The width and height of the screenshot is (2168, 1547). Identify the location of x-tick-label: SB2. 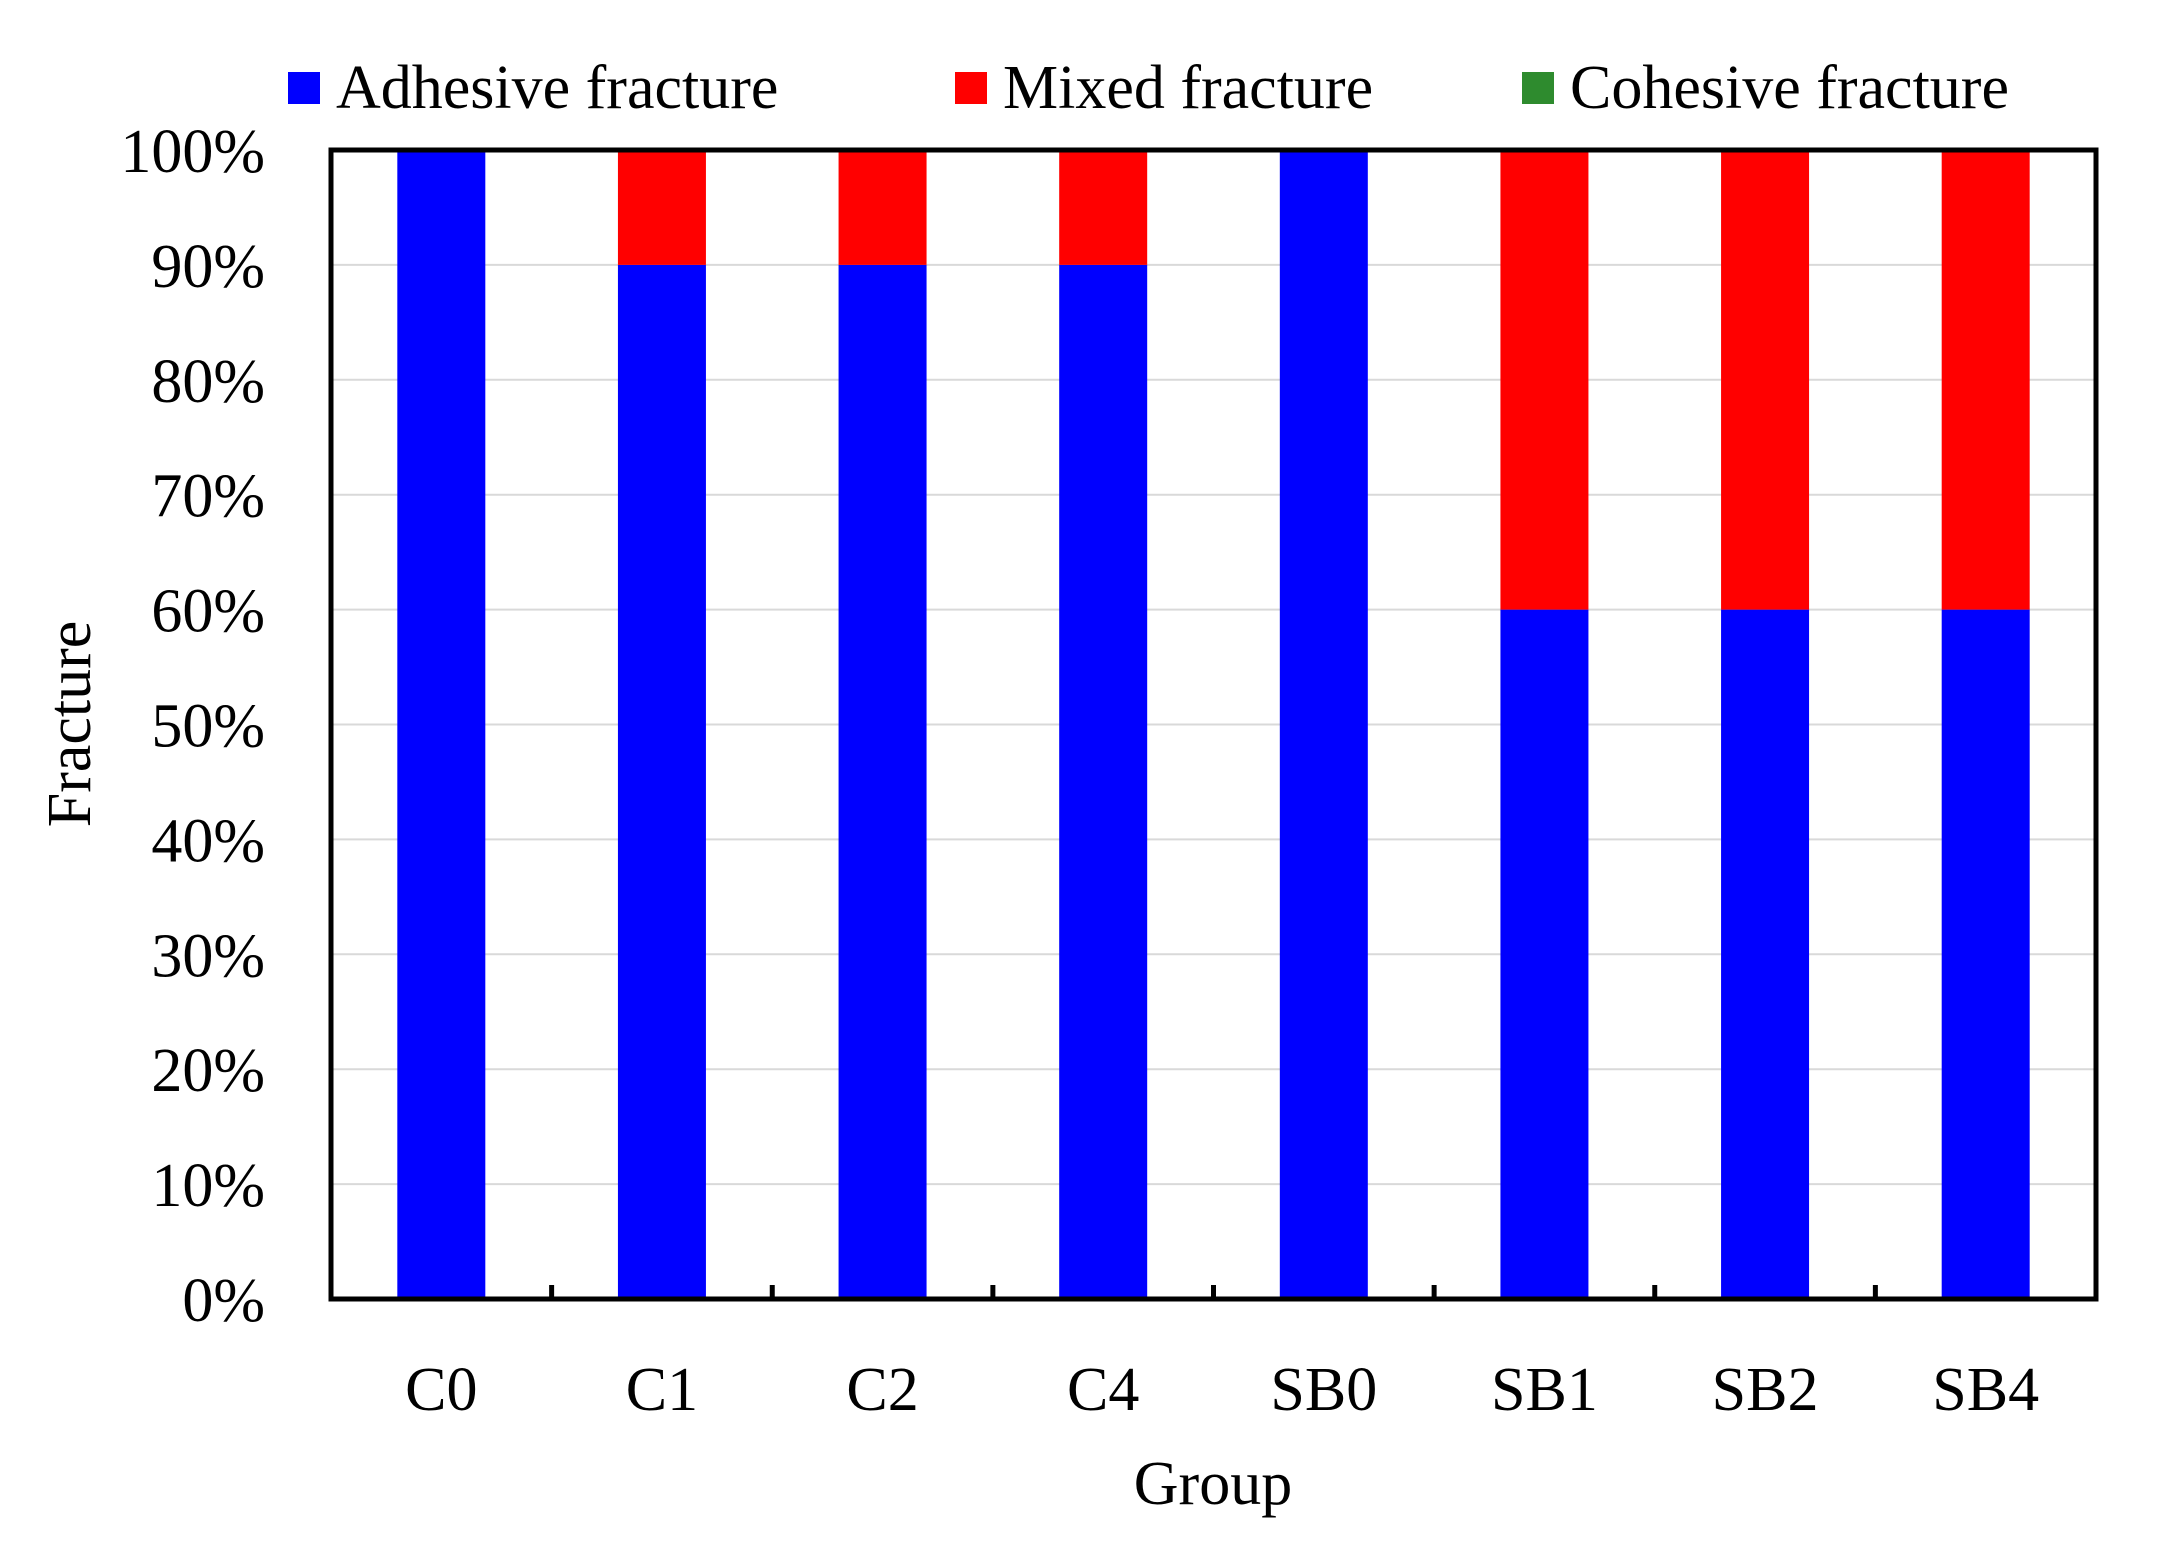
(1765, 1390).